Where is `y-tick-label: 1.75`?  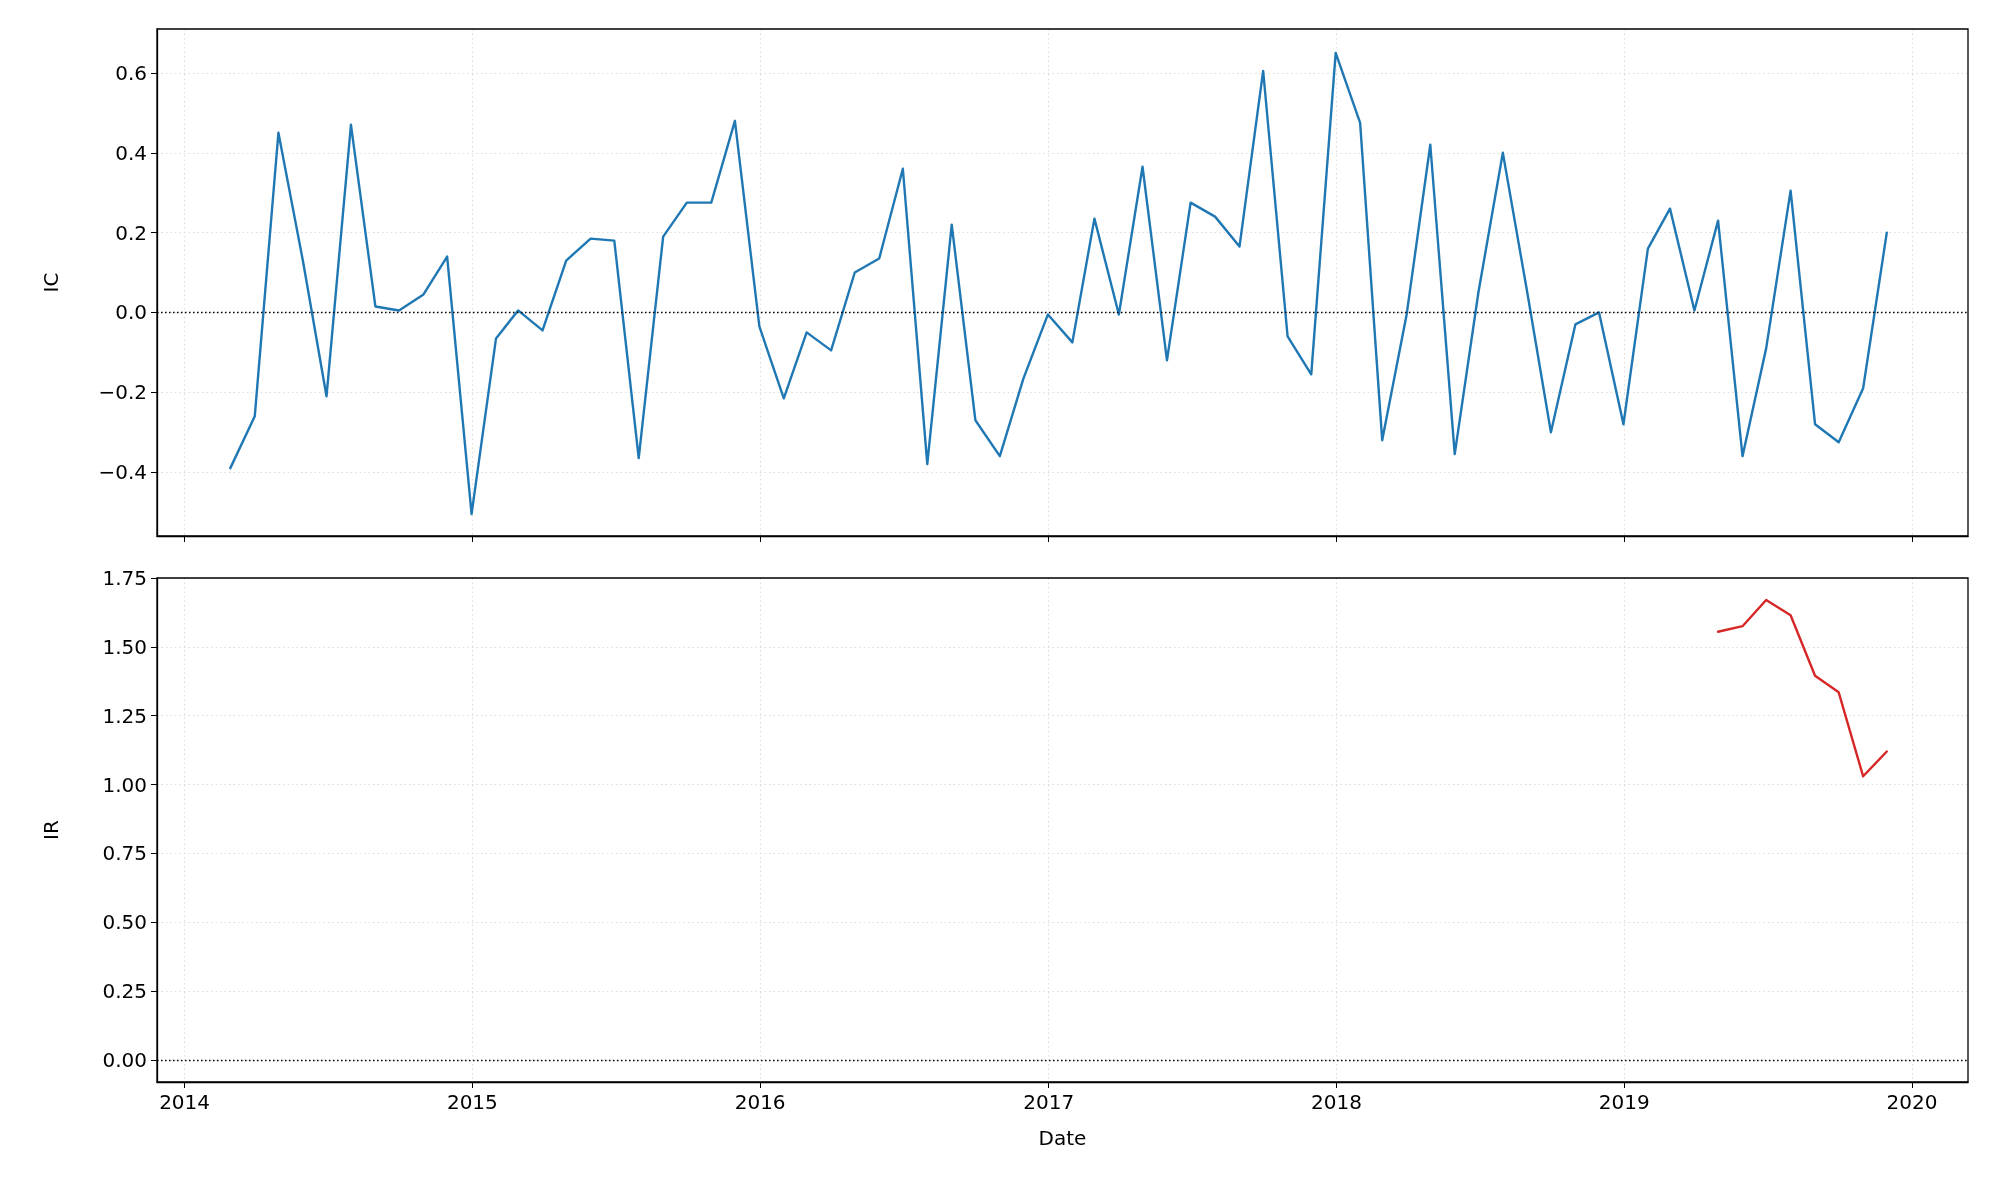
y-tick-label: 1.75 is located at coordinates (124, 578).